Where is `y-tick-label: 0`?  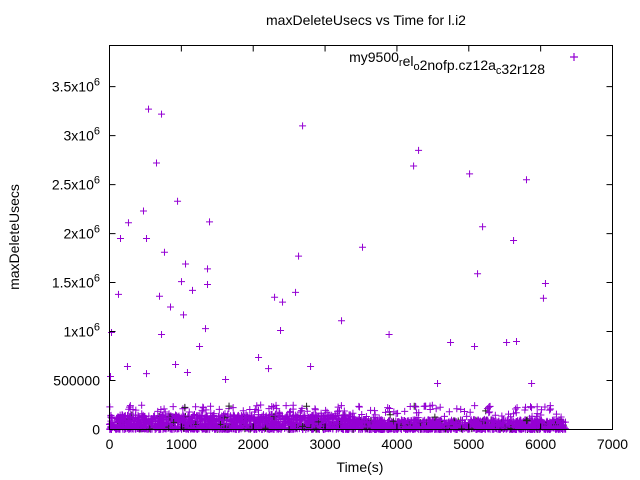 y-tick-label: 0 is located at coordinates (96, 430).